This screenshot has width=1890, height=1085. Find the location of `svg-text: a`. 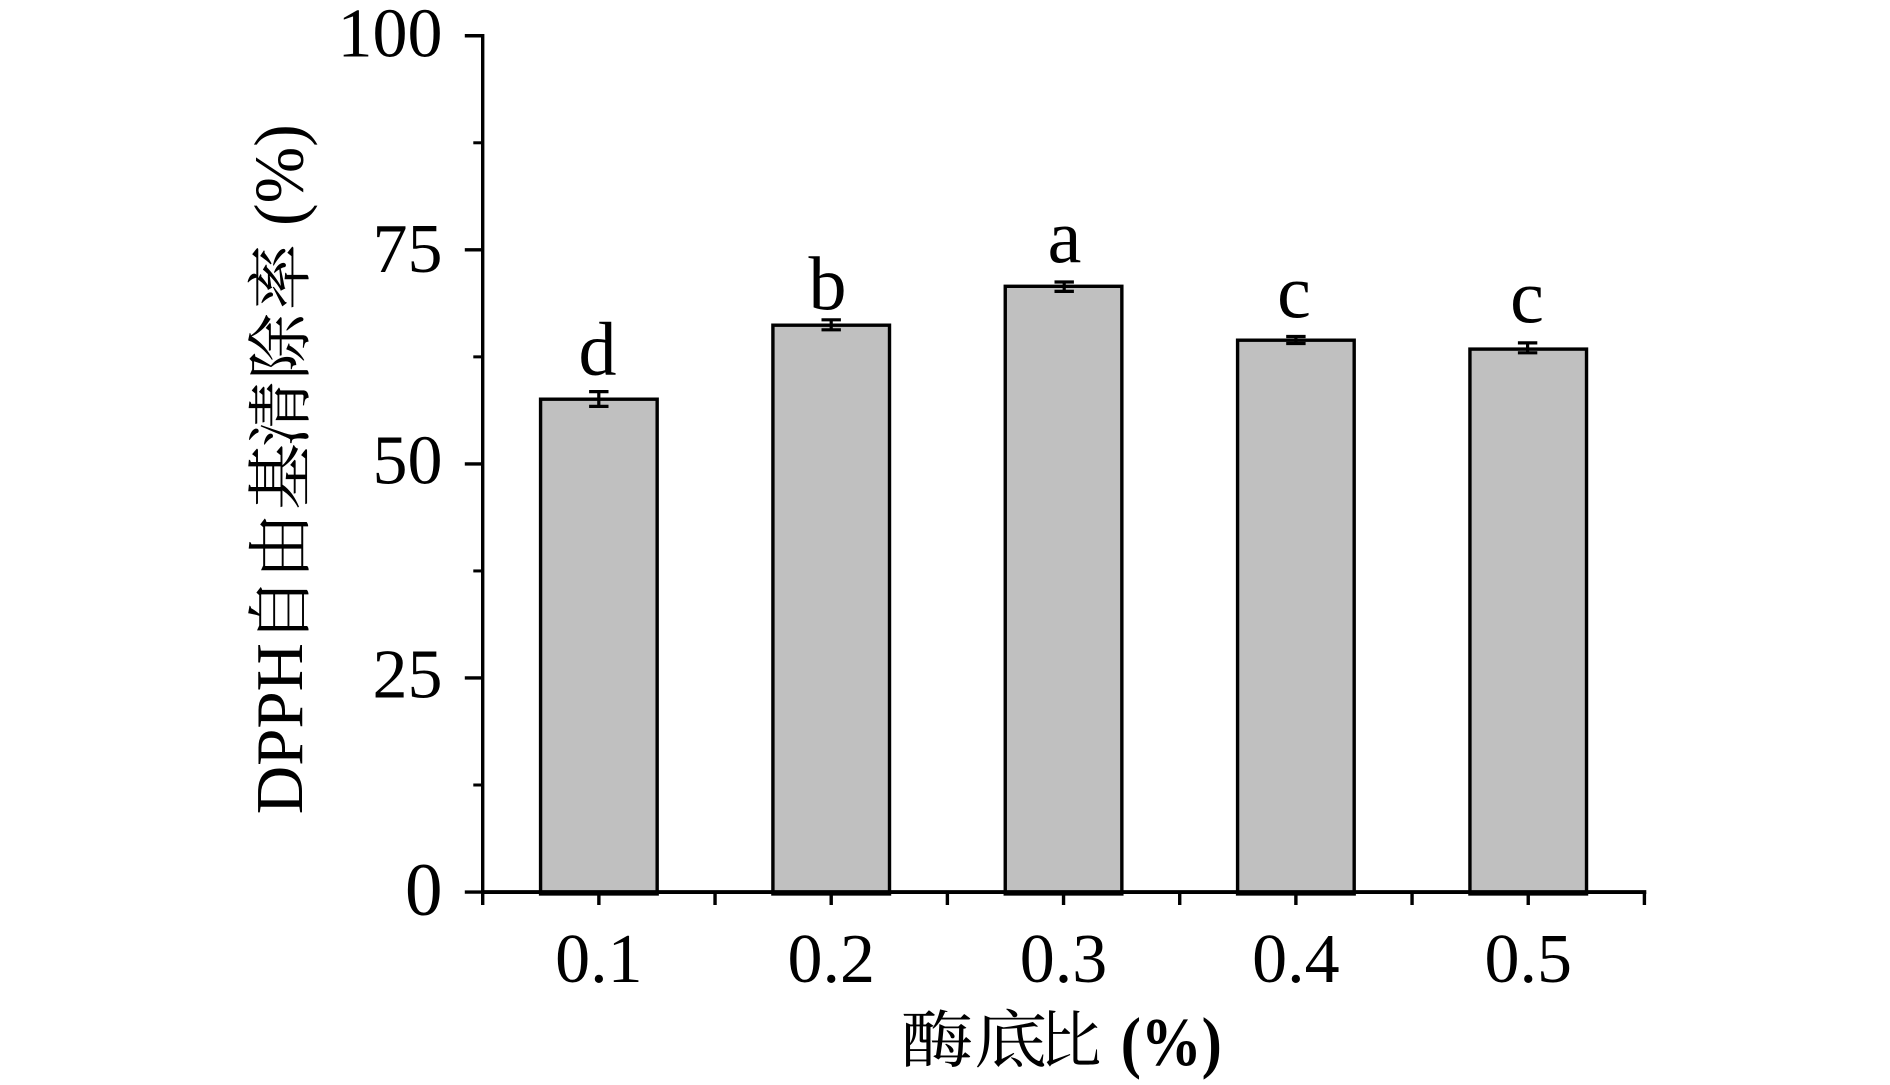

svg-text: a is located at coordinates (1065, 238).